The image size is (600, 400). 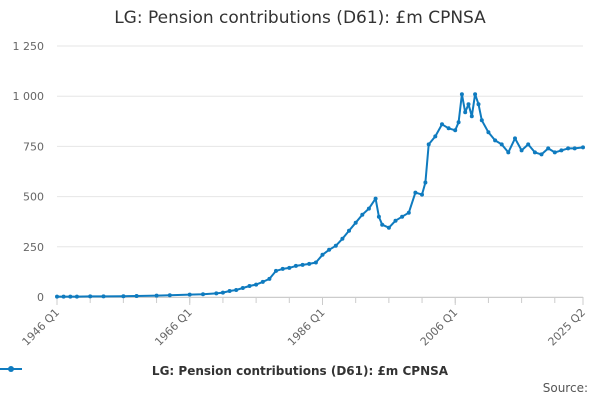 What do you see at coordinates (29, 46) in the screenshot?
I see `y-tick-label: 1 250` at bounding box center [29, 46].